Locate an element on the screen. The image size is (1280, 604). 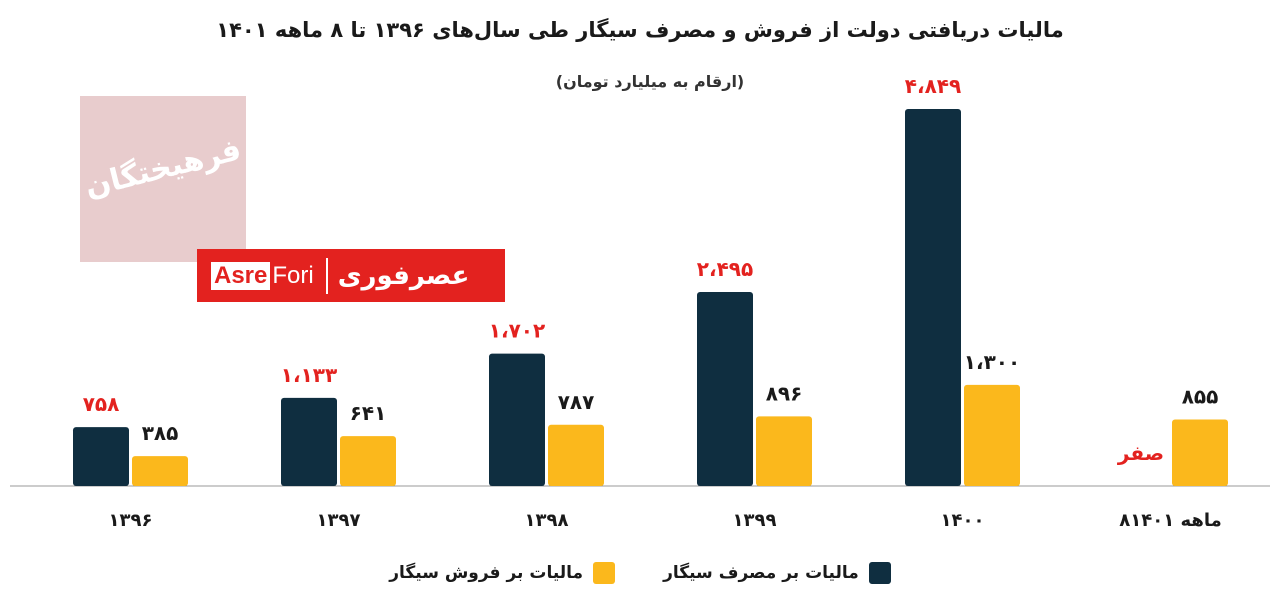
asrefori-logo: Asre Fori عصرفوری is located at coordinates (351, 275).